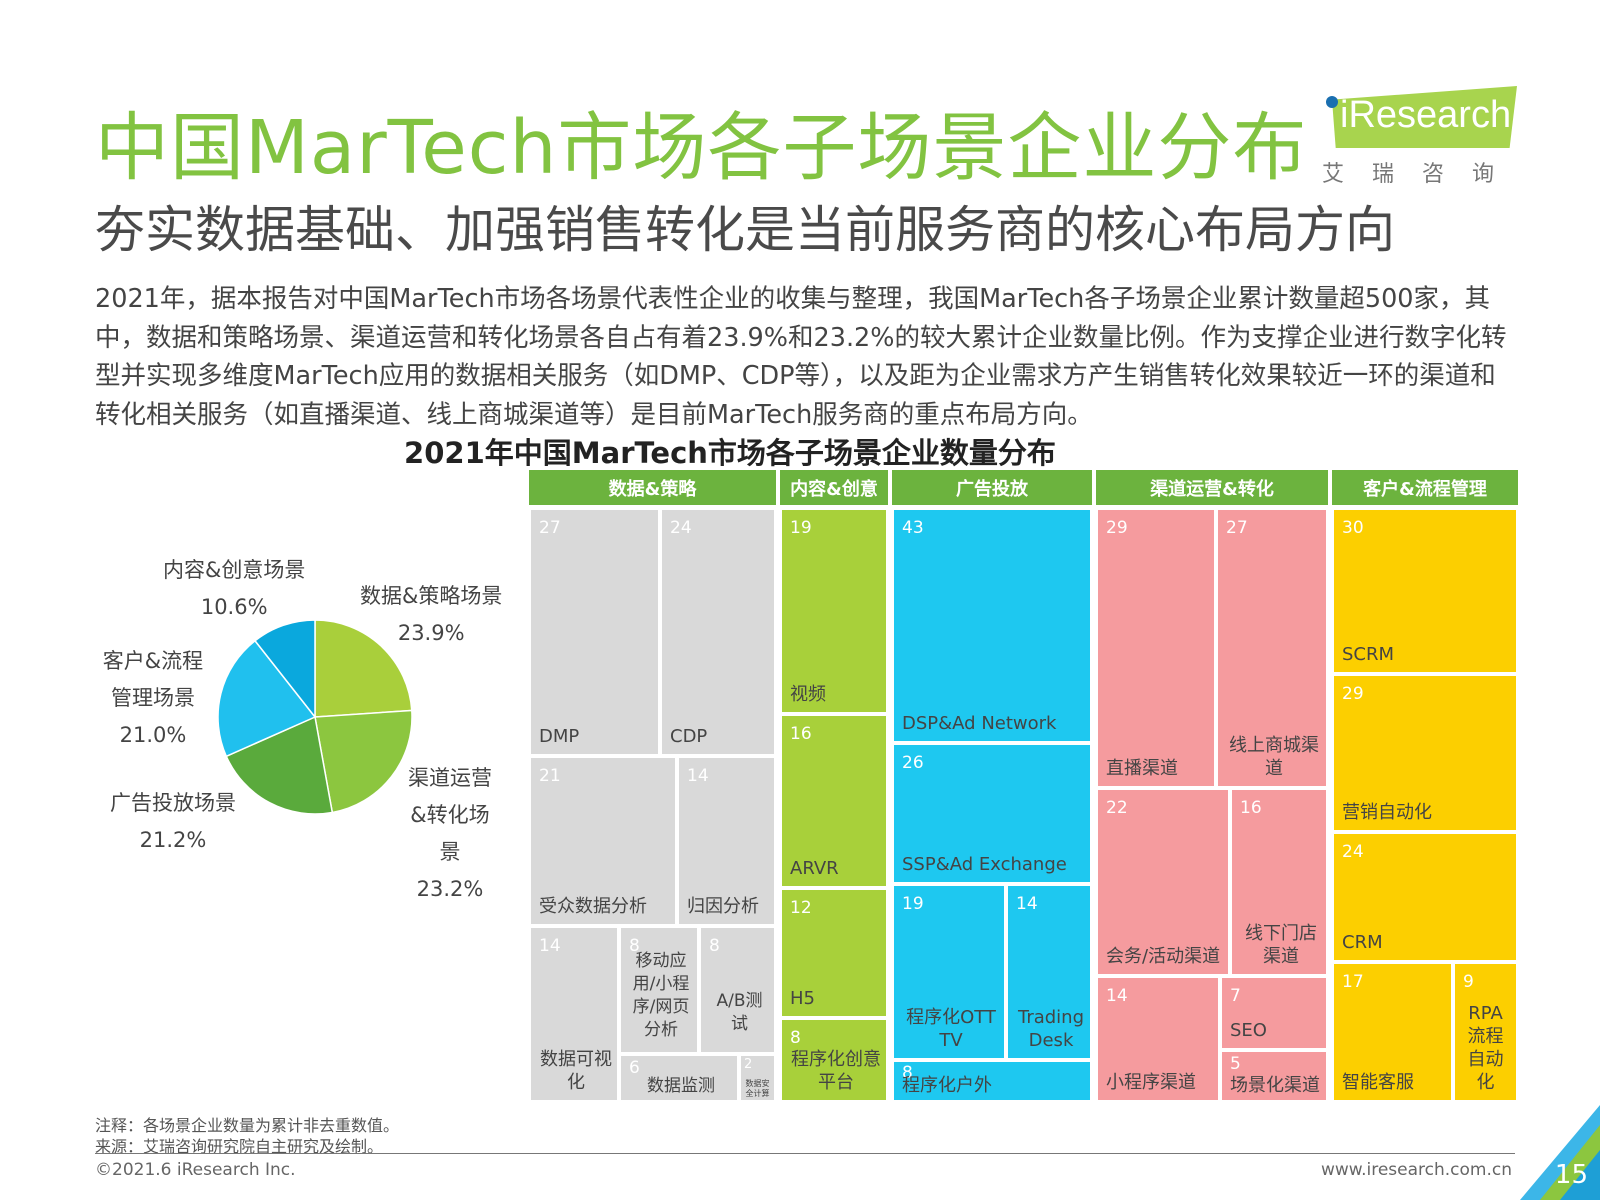 The width and height of the screenshot is (1600, 1200). What do you see at coordinates (757, 1078) in the screenshot?
I see `treemap-tile: 2 数据安全计算` at bounding box center [757, 1078].